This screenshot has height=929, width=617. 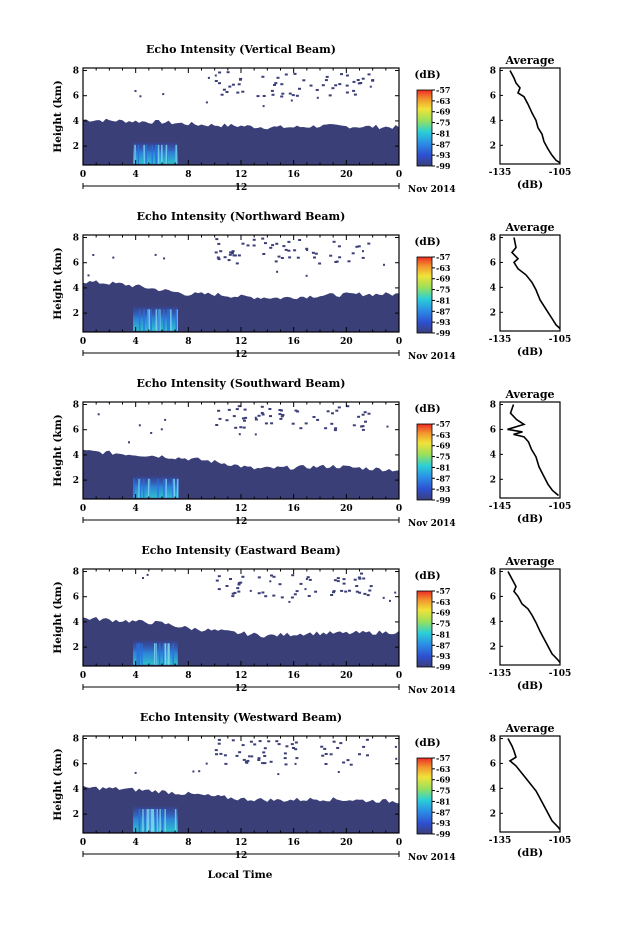 What do you see at coordinates (493, 789) in the screenshot?
I see `average-y-tick-label: 4` at bounding box center [493, 789].